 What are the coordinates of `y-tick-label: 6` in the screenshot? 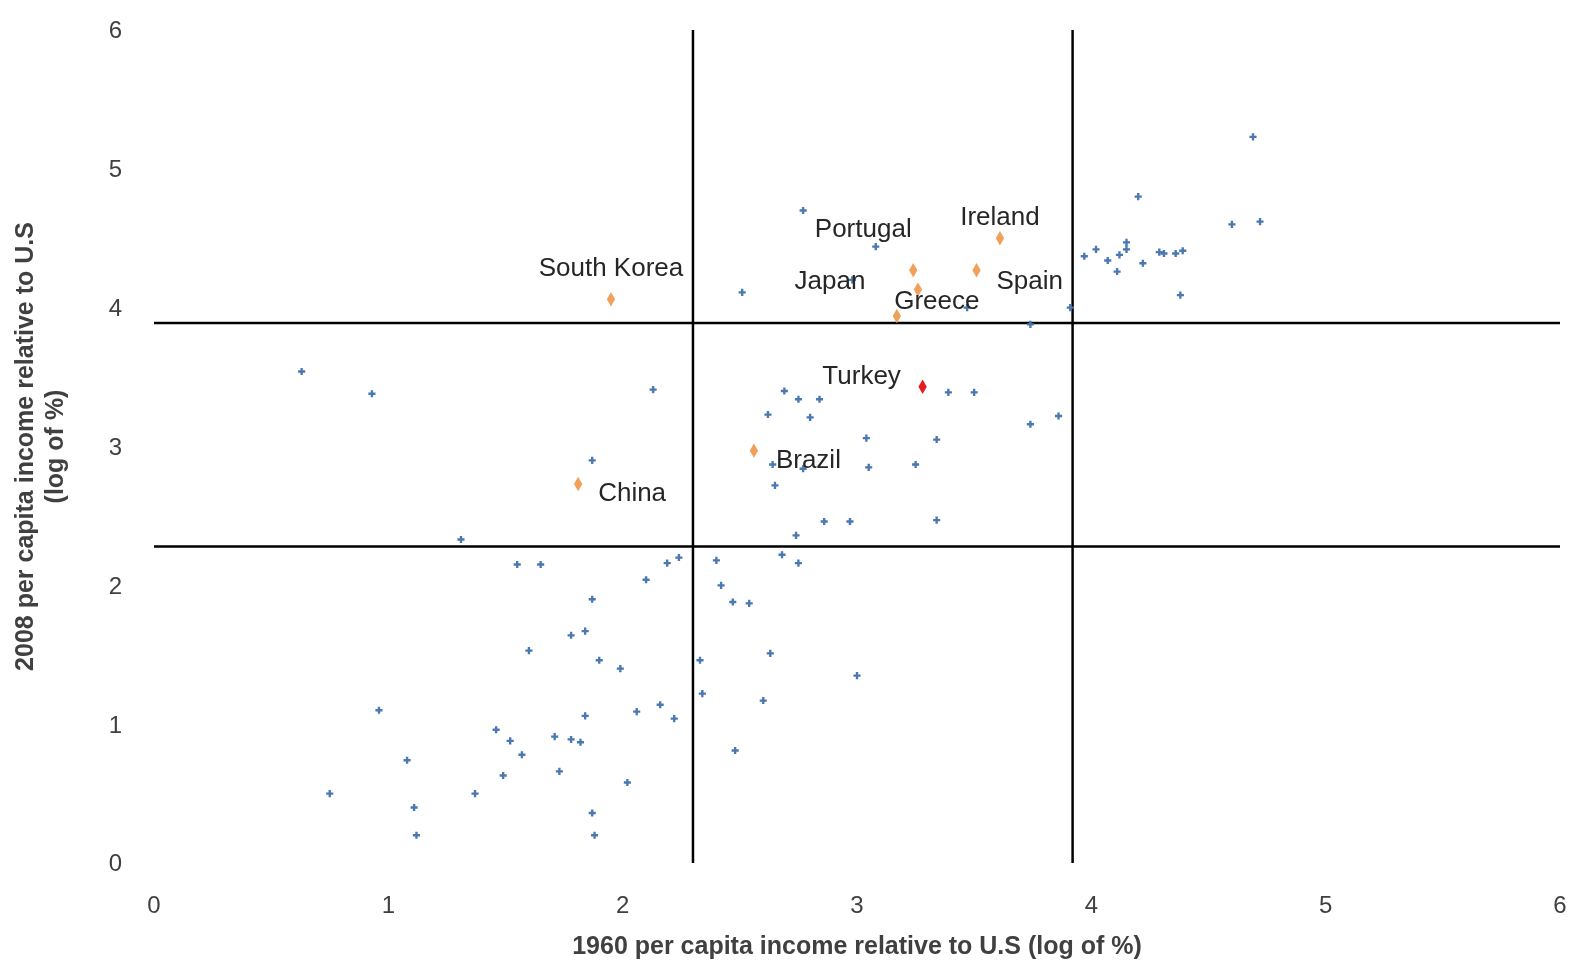 It's located at (115, 30).